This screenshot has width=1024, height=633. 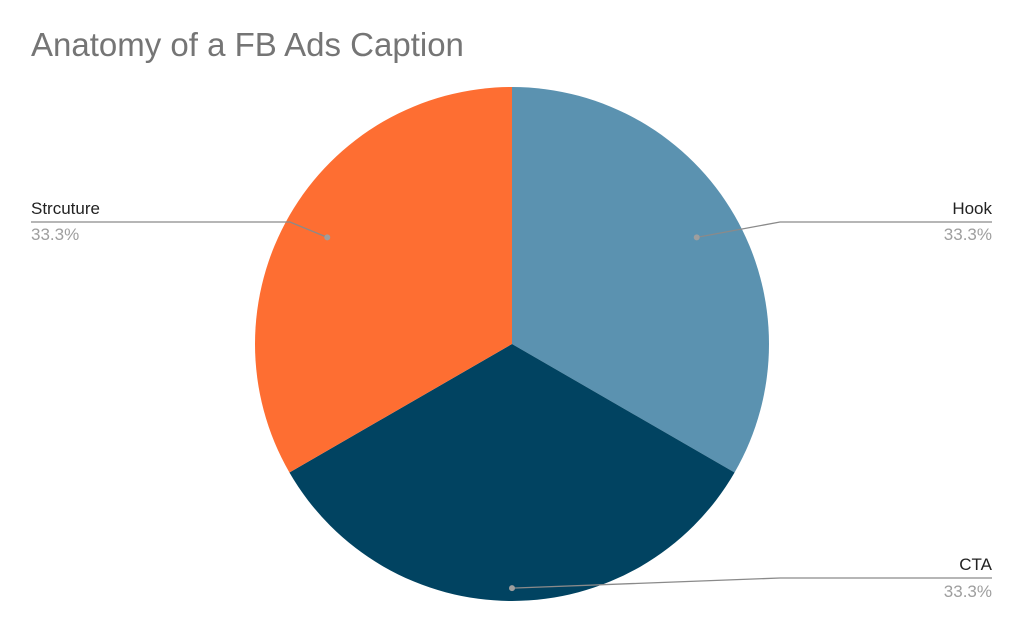 I want to click on slice-percent-cta: 33.3%, so click(x=968, y=591).